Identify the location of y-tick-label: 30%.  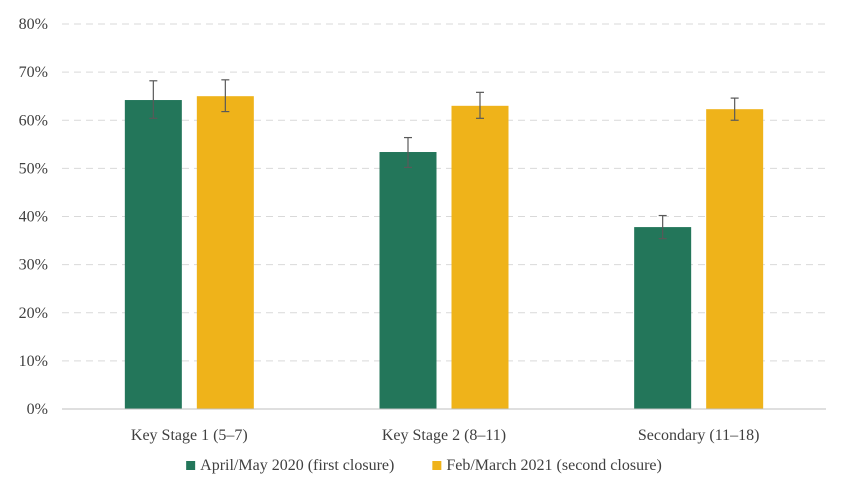
(33, 265).